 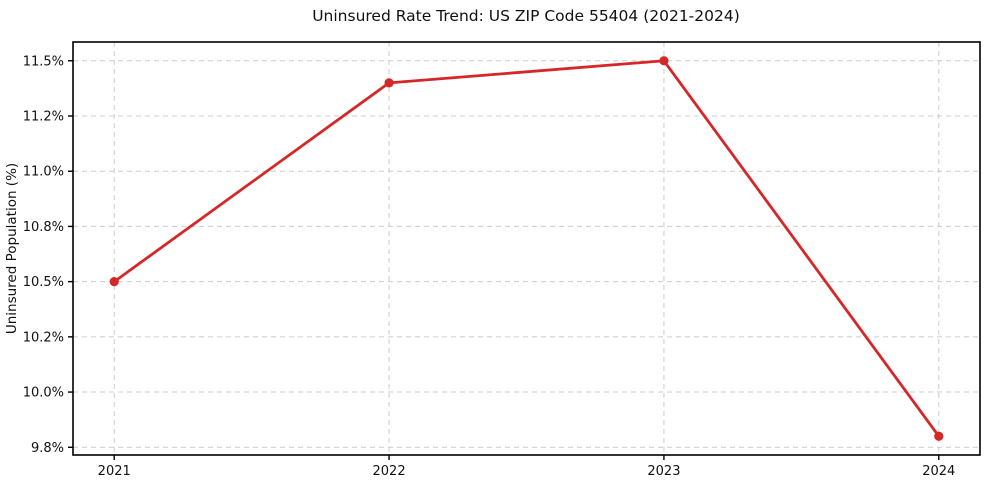 What do you see at coordinates (114, 471) in the screenshot?
I see `x-tick-label: 2021` at bounding box center [114, 471].